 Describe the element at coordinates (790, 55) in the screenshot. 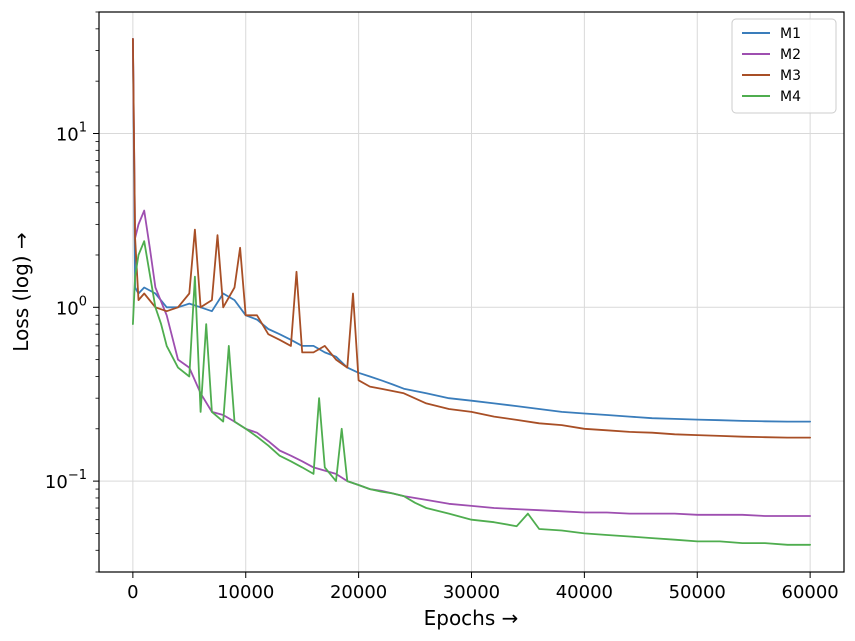

I see `legend-label: M2` at that location.